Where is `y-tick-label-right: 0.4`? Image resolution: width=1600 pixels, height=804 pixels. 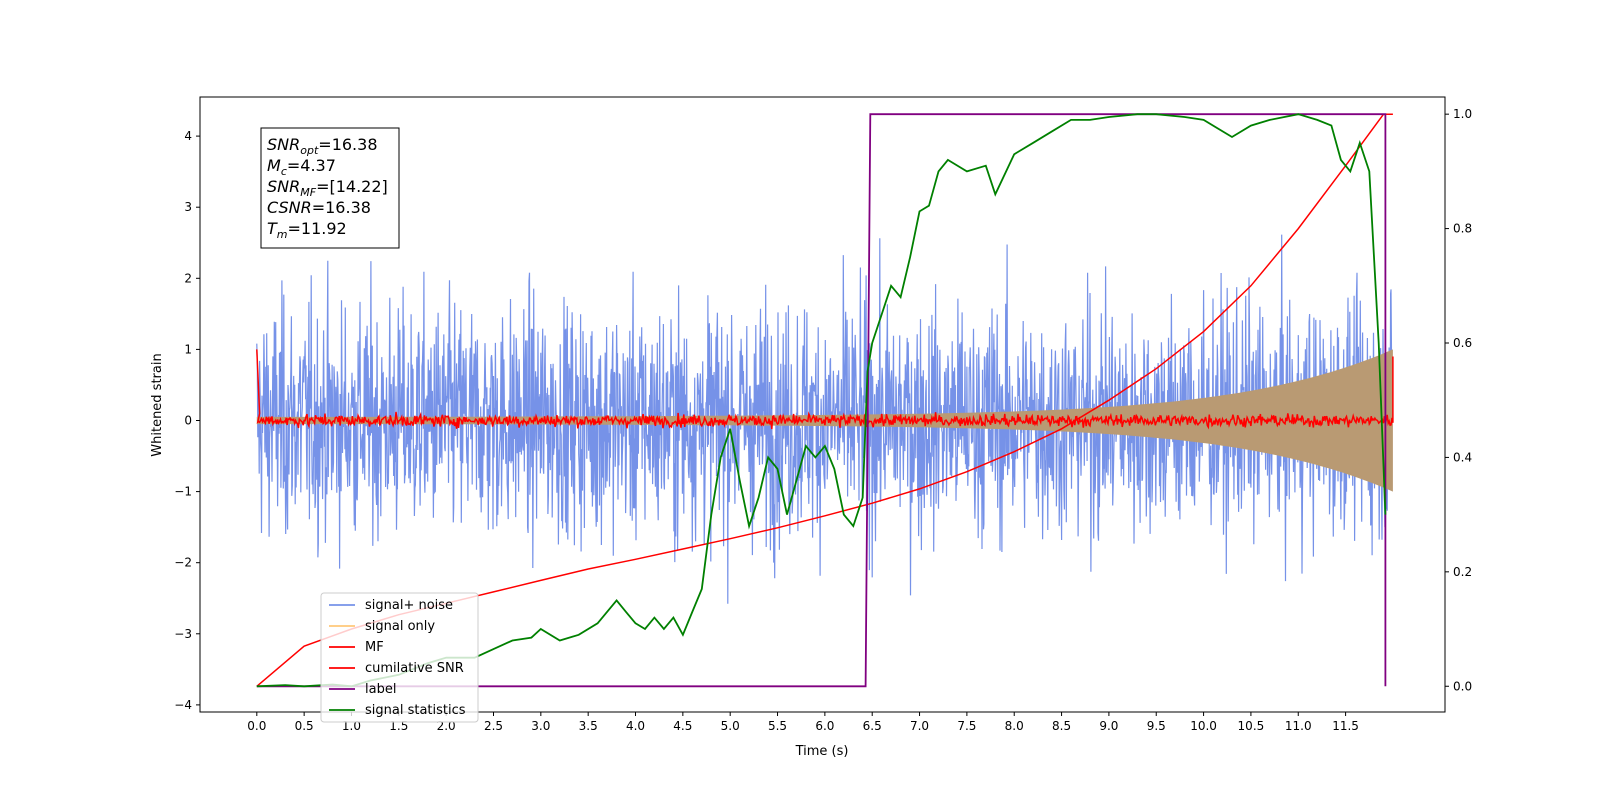 y-tick-label-right: 0.4 is located at coordinates (1462, 457).